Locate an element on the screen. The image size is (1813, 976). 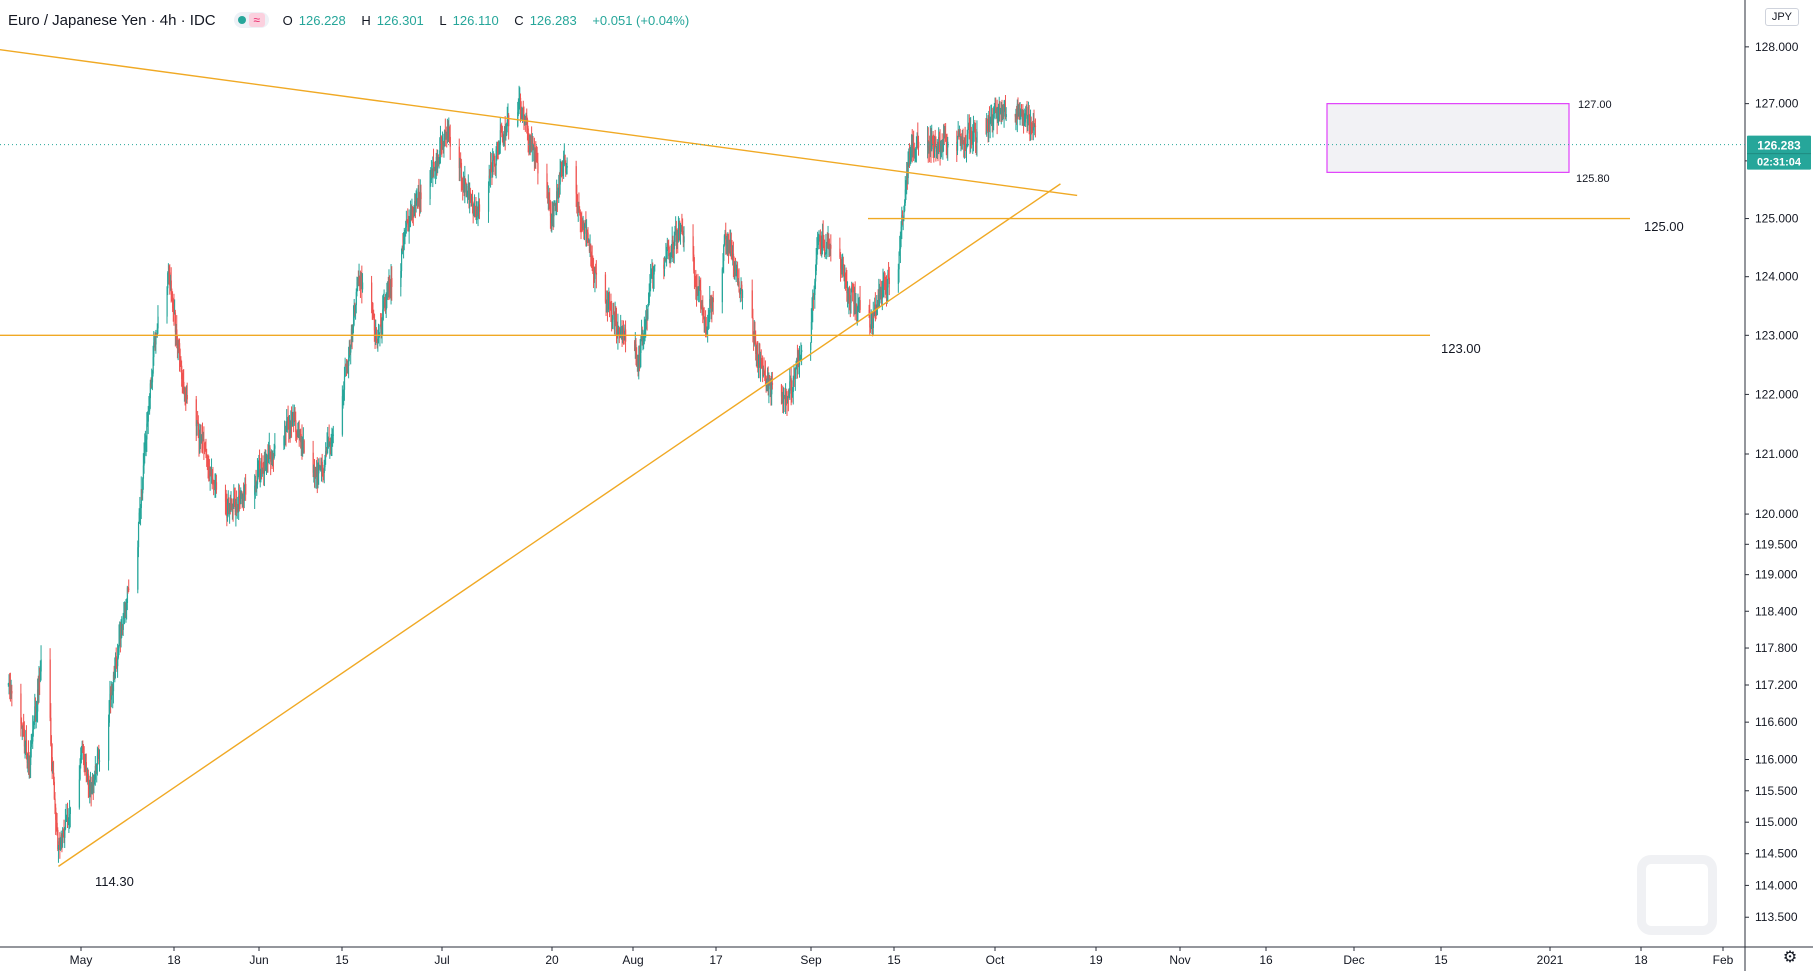
currency-button: JPY is located at coordinates (1781, 17).